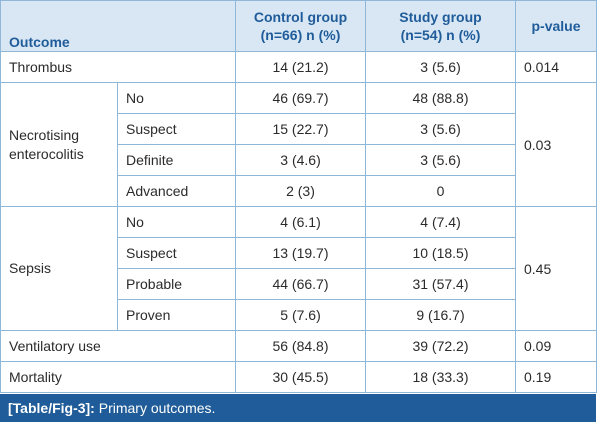 This screenshot has height=424, width=598. What do you see at coordinates (440, 191) in the screenshot?
I see `study-value: 0` at bounding box center [440, 191].